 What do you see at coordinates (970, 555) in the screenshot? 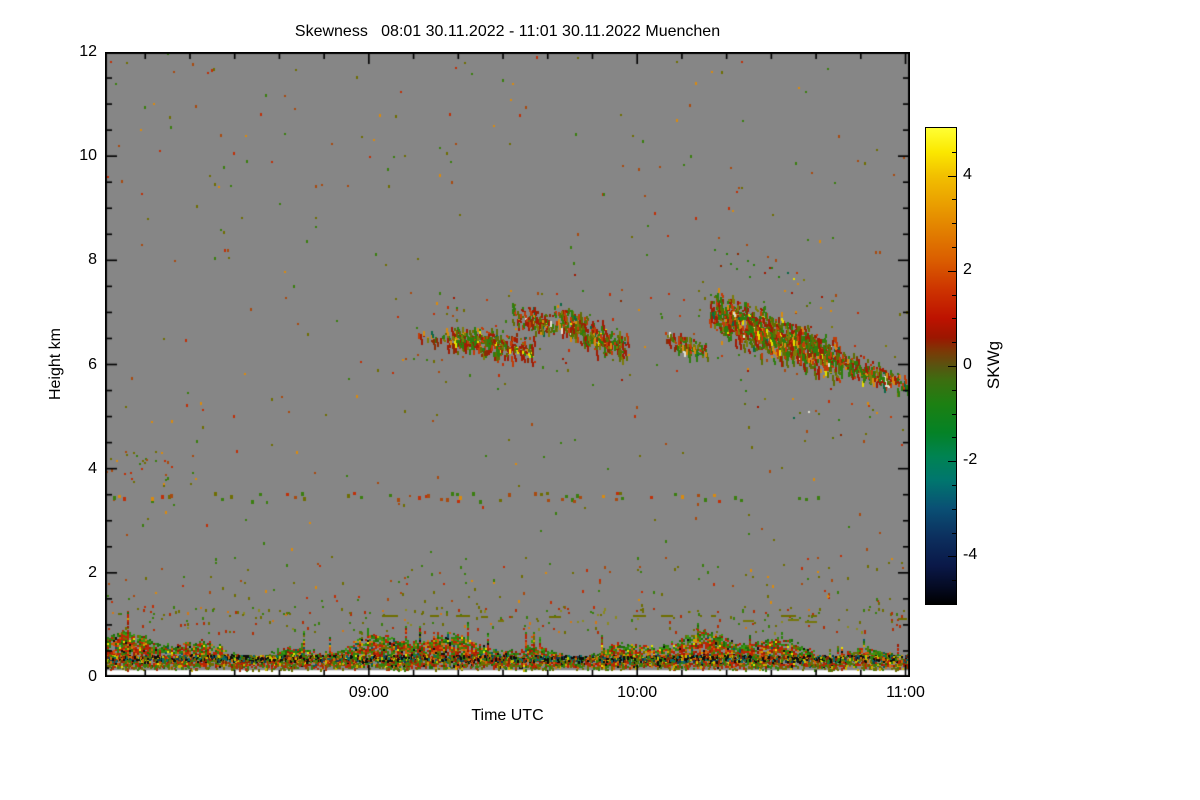
I see `colorbar-tick-label: -4` at bounding box center [970, 555].